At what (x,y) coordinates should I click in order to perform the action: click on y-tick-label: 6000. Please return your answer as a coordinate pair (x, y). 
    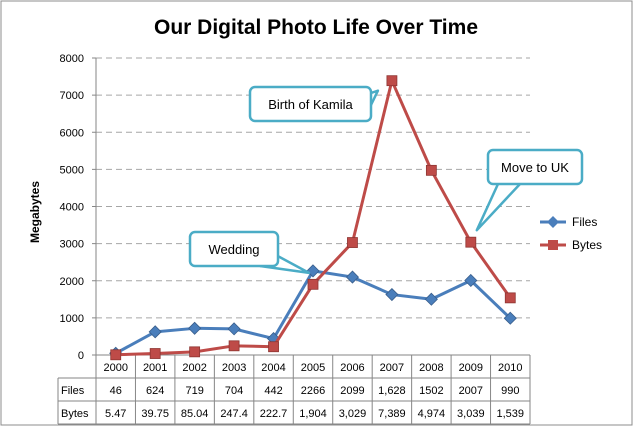
    Looking at the image, I should click on (72, 133).